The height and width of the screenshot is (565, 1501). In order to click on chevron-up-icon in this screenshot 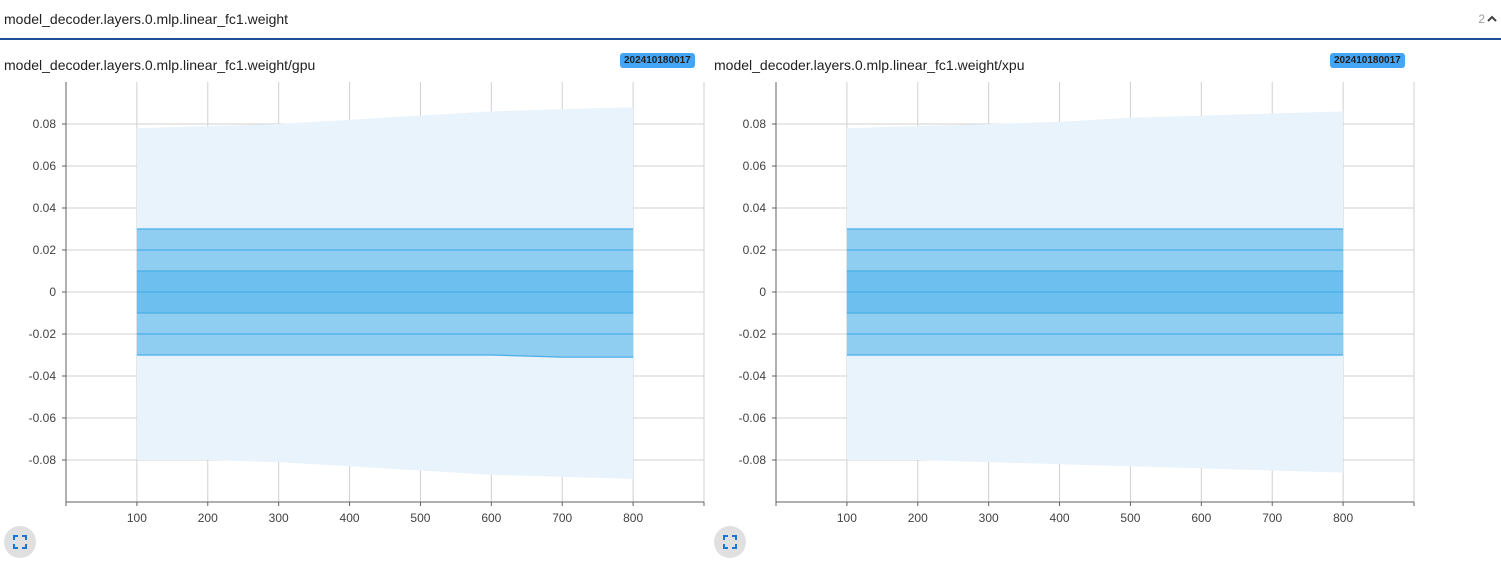, I will do `click(1492, 19)`.